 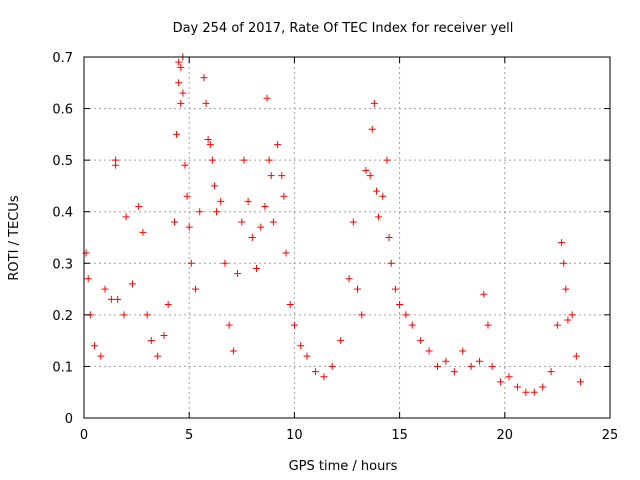 I want to click on y-tick-label: 0.4, so click(x=62, y=213).